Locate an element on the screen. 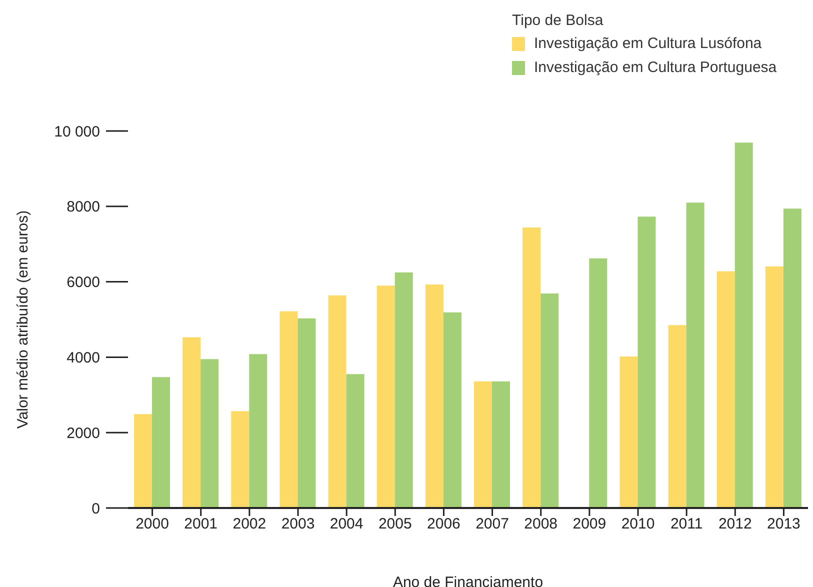  x-tick-label: 2003 is located at coordinates (298, 524).